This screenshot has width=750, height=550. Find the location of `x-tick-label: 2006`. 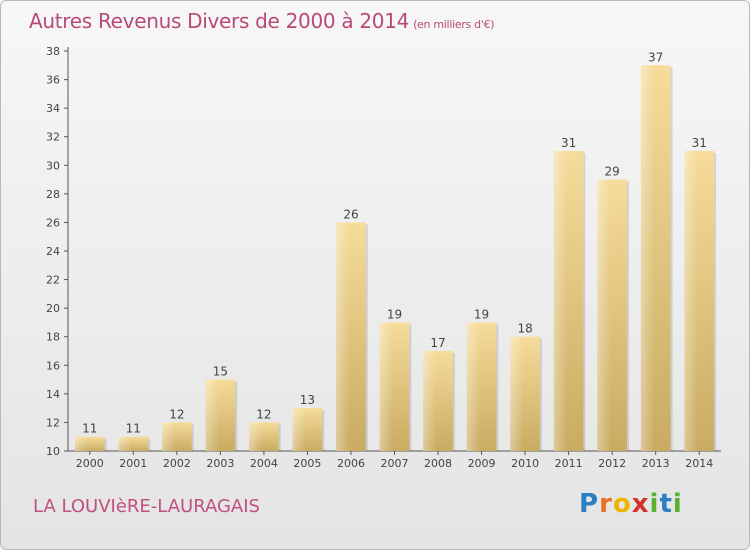

x-tick-label: 2006 is located at coordinates (351, 463).